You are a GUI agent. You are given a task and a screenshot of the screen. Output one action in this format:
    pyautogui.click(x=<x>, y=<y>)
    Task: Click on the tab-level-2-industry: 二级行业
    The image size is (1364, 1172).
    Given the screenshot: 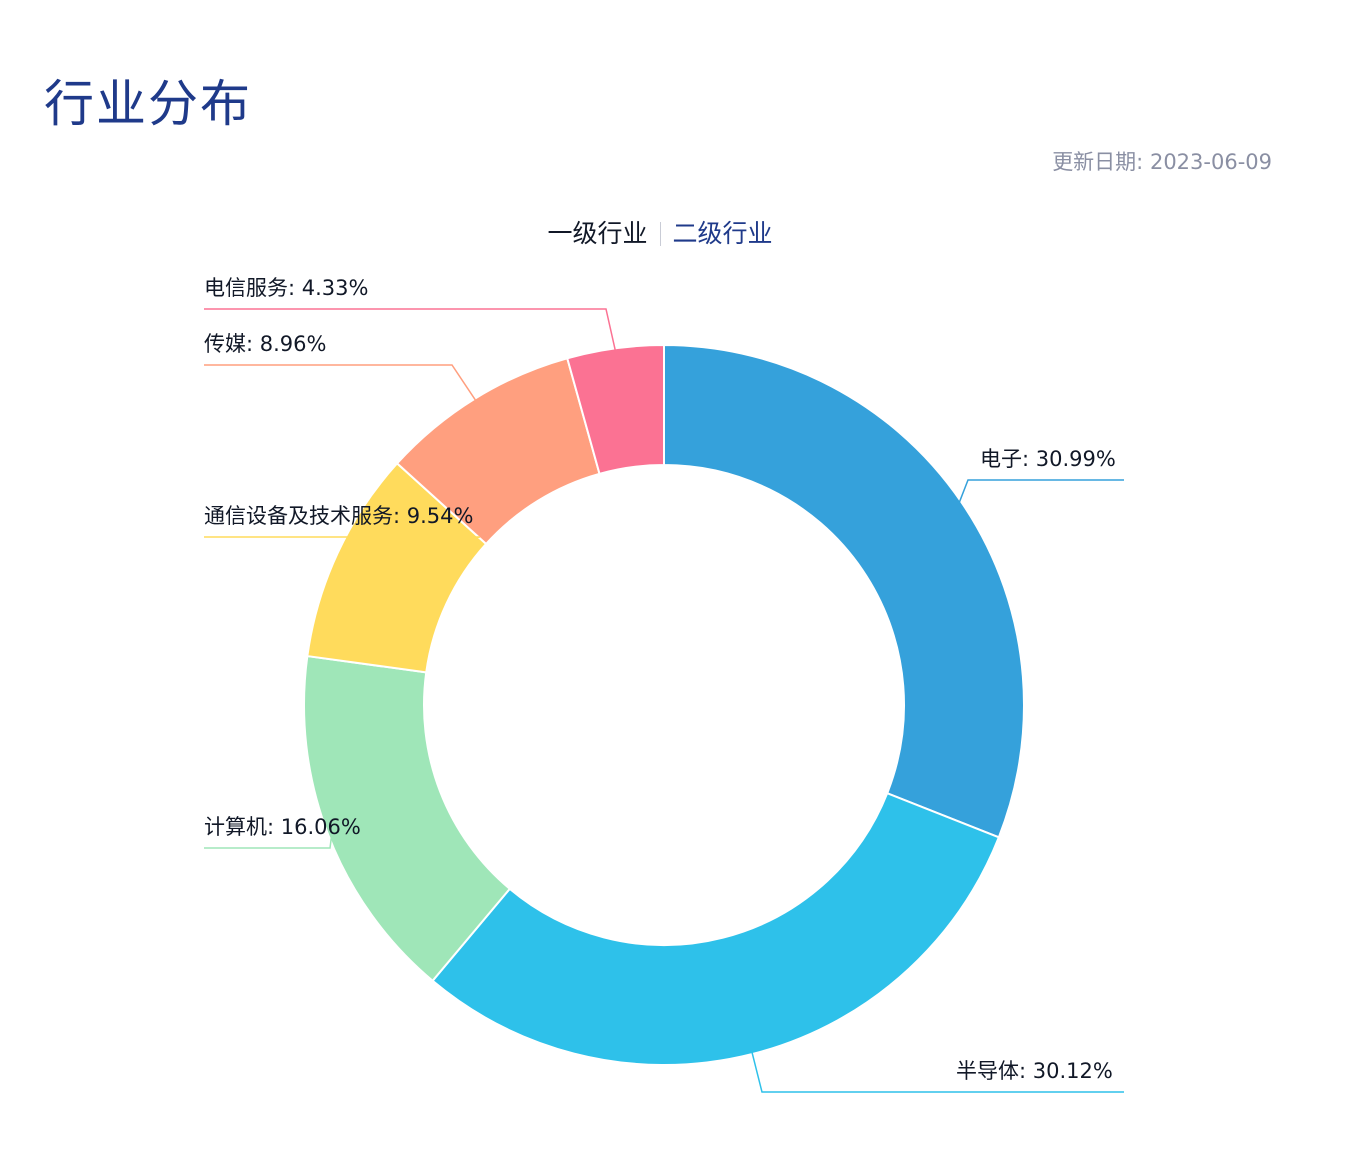 What is the action you would take?
    pyautogui.click(x=722, y=233)
    